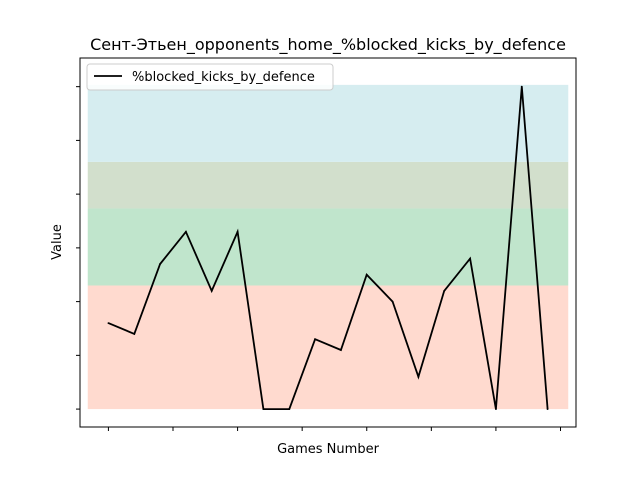 This screenshot has width=640, height=484. I want to click on y-axis-label: Value, so click(57, 242).